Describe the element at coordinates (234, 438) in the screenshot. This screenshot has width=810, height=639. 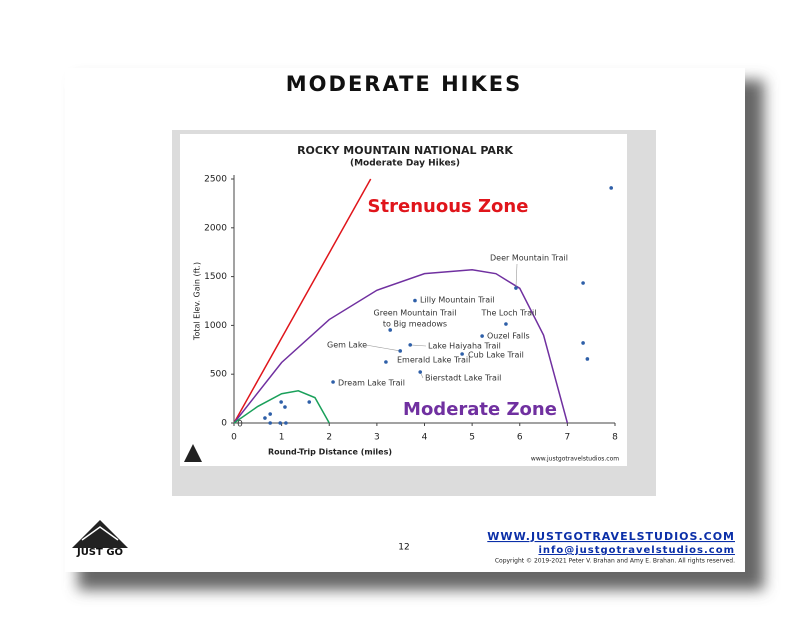
I see `x-tick-label: 0` at that location.